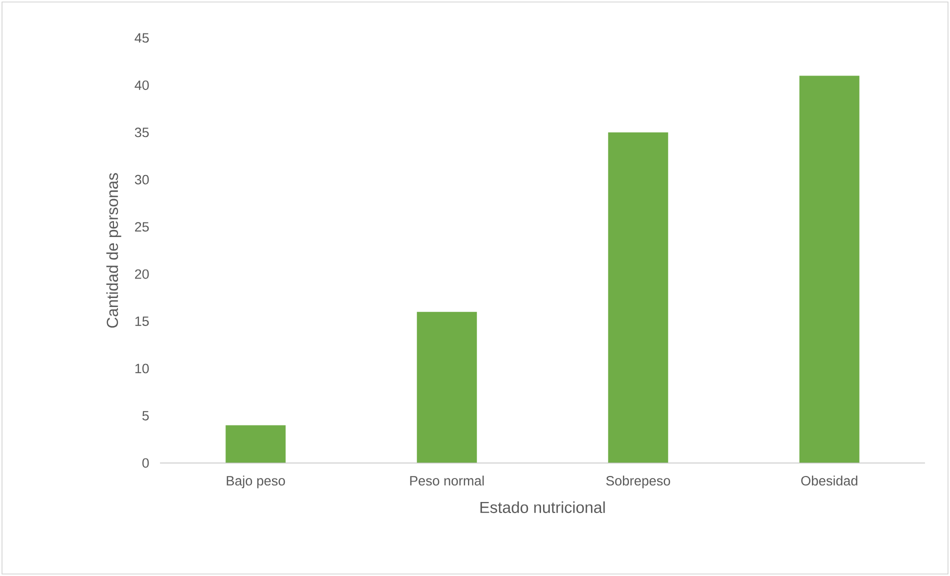 Image resolution: width=950 pixels, height=576 pixels. What do you see at coordinates (829, 481) in the screenshot?
I see `x-tick-label: Obesidad` at bounding box center [829, 481].